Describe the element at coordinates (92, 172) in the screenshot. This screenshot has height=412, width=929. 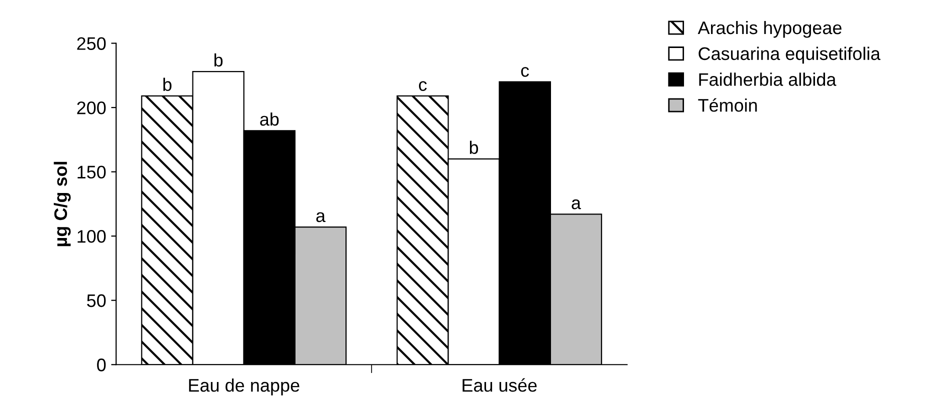
I see `y-tick-label: 150` at that location.